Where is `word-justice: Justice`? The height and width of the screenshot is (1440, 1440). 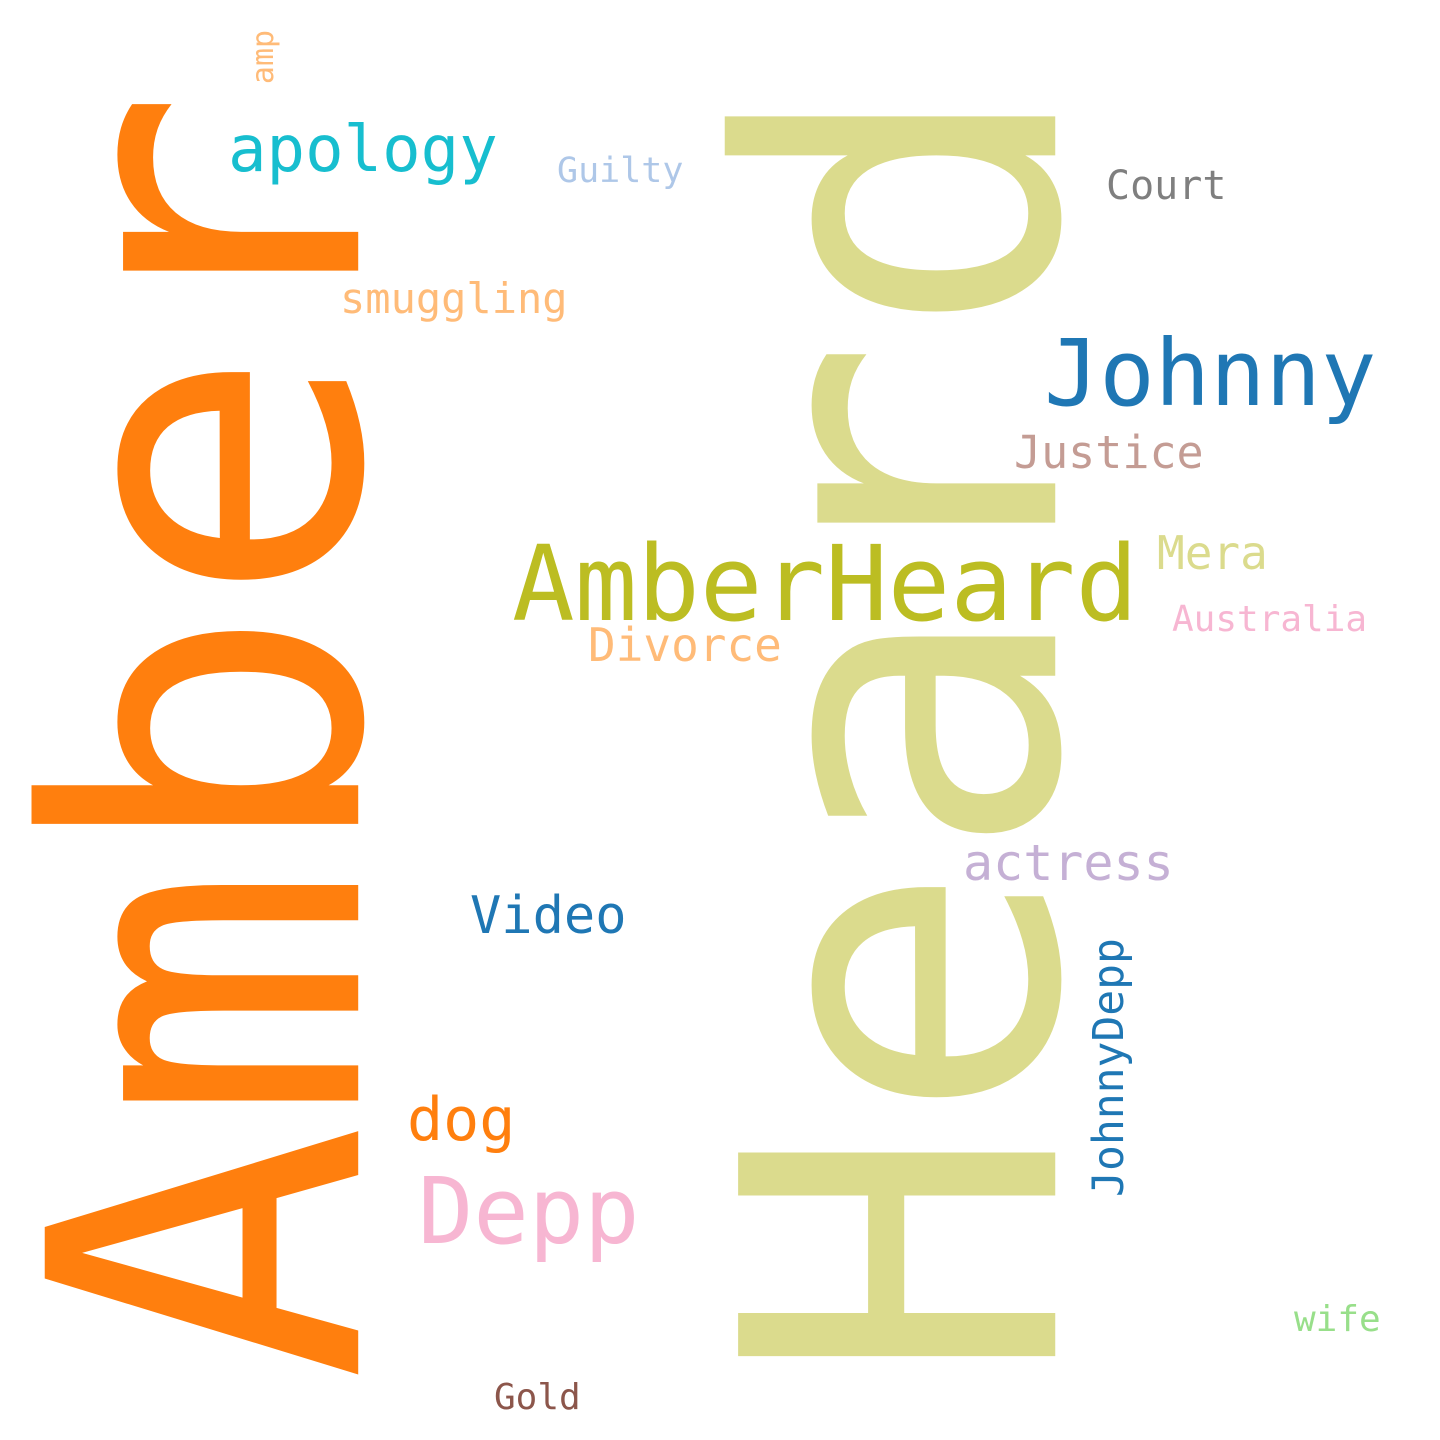
word-justice: Justice is located at coordinates (1109, 452).